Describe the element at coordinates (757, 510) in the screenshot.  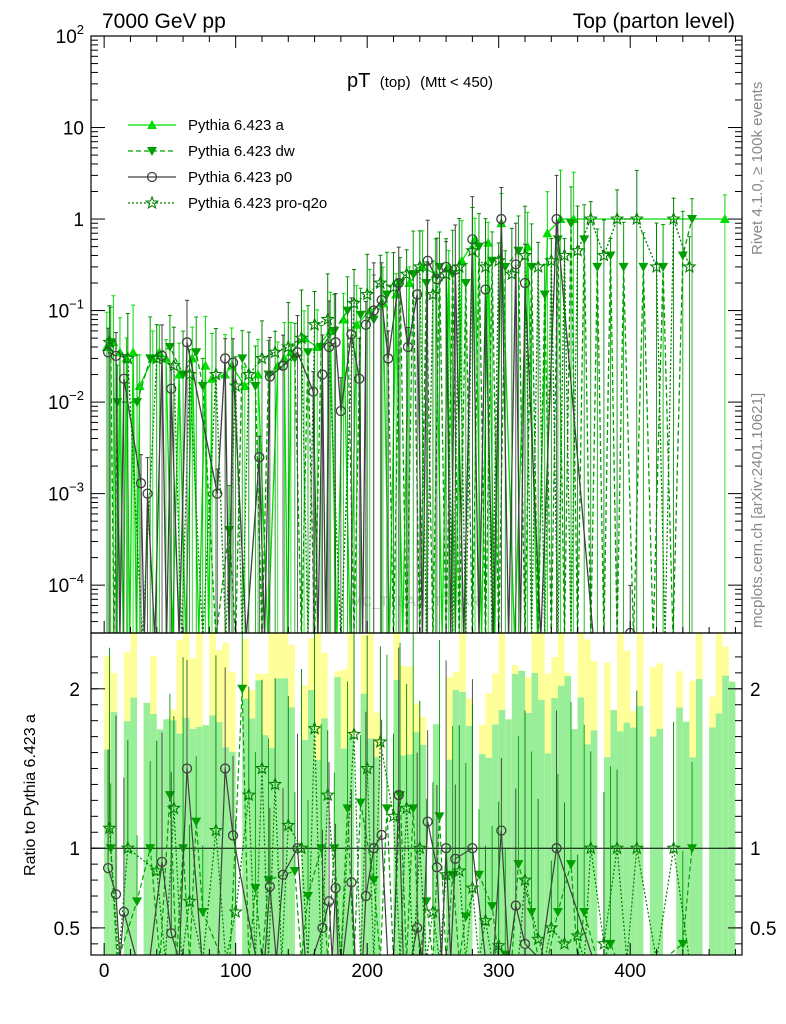
I see `mcplots-label: mcplots.cern.ch [arXiv:2401.10621]` at that location.